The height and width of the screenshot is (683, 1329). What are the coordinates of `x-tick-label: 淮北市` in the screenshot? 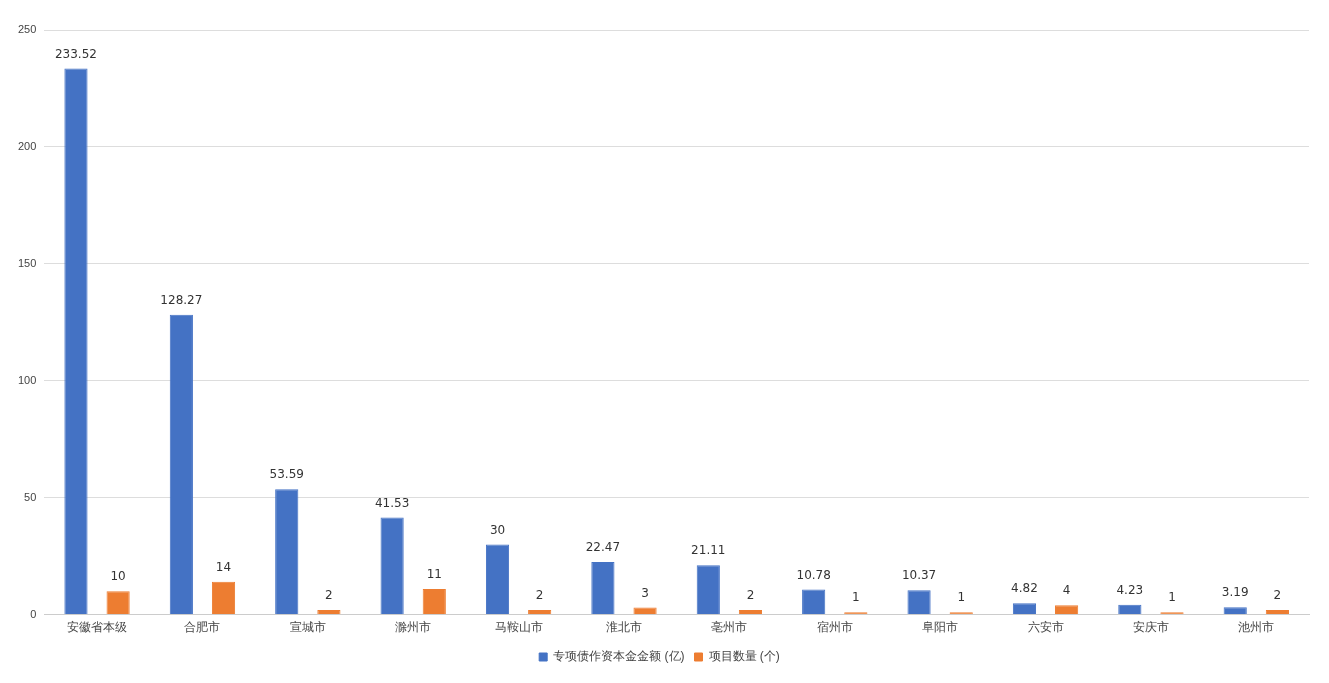 It's located at (623, 627).